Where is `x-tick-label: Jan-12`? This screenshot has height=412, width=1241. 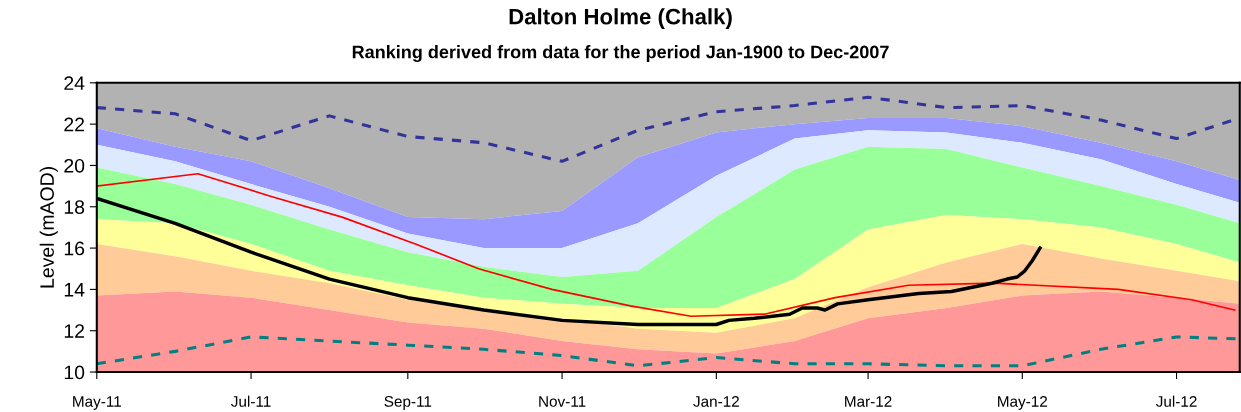 x-tick-label: Jan-12 is located at coordinates (716, 401).